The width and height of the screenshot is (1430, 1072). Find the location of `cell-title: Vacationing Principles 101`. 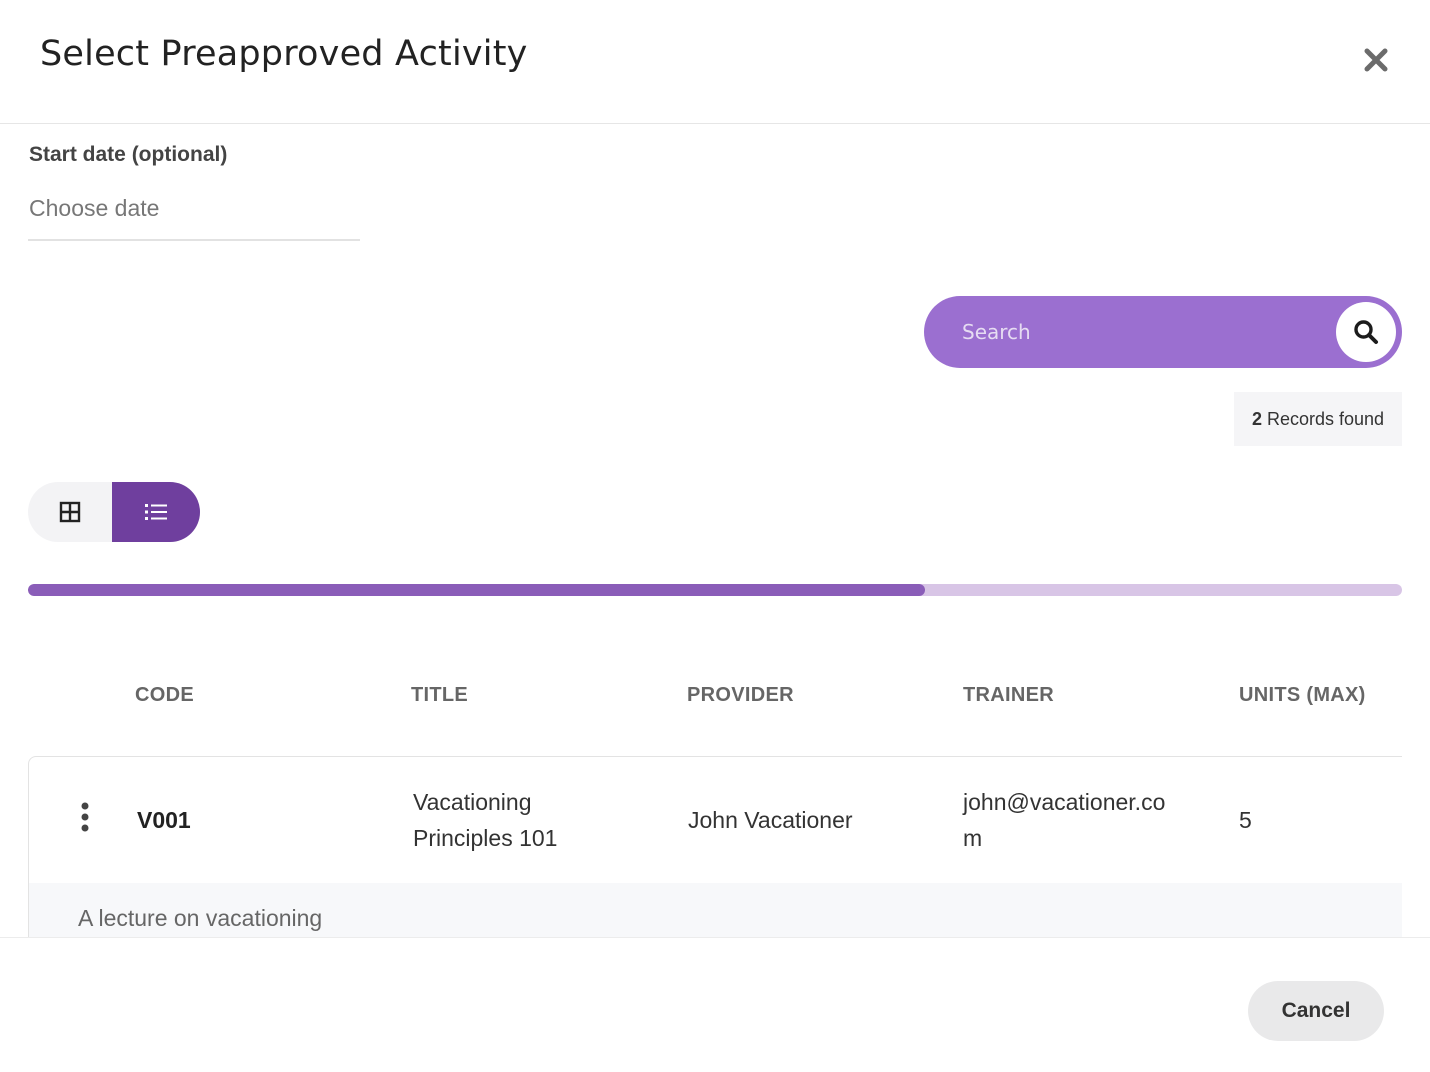

cell-title: Vacationing Principles 101 is located at coordinates (485, 820).